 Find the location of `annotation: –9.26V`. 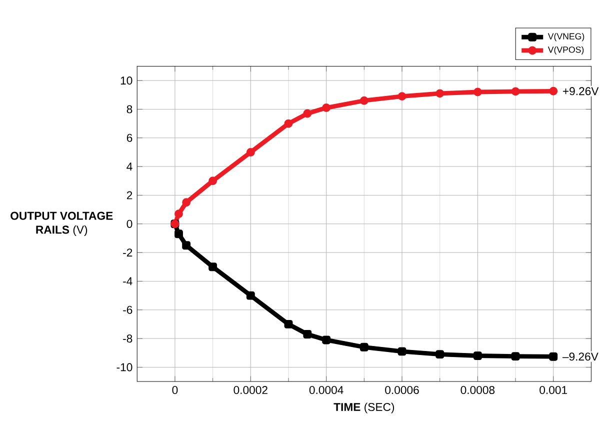

annotation: –9.26V is located at coordinates (580, 356).